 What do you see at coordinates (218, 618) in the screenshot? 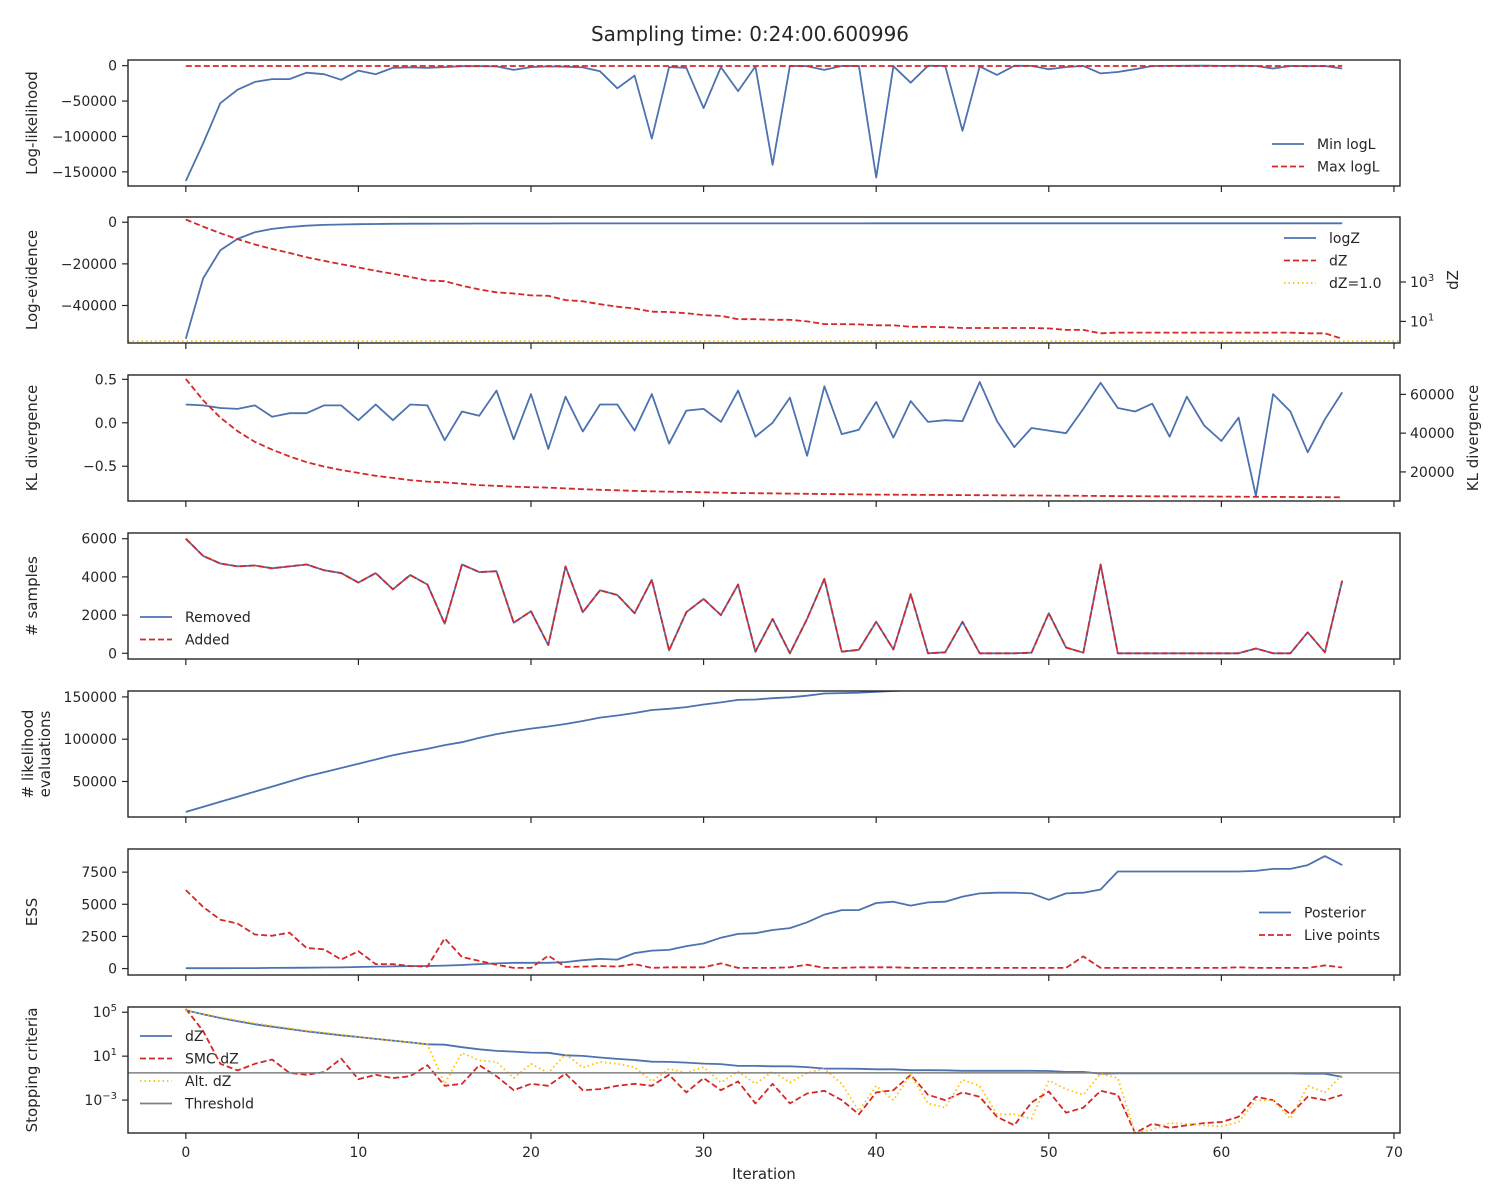
I see `legend-label: Removed` at bounding box center [218, 618].